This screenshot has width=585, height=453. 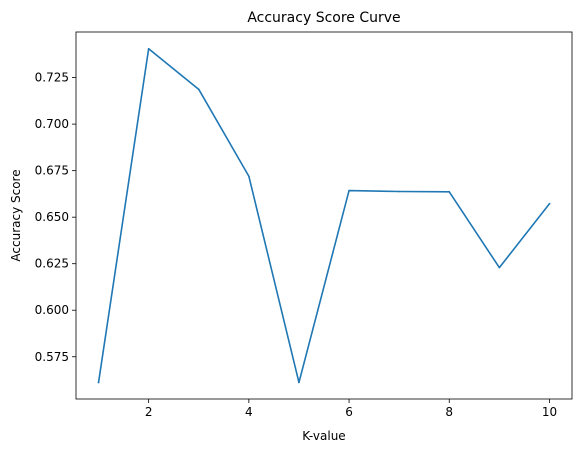 What do you see at coordinates (52, 264) in the screenshot?
I see `y-tick-label: 0.625` at bounding box center [52, 264].